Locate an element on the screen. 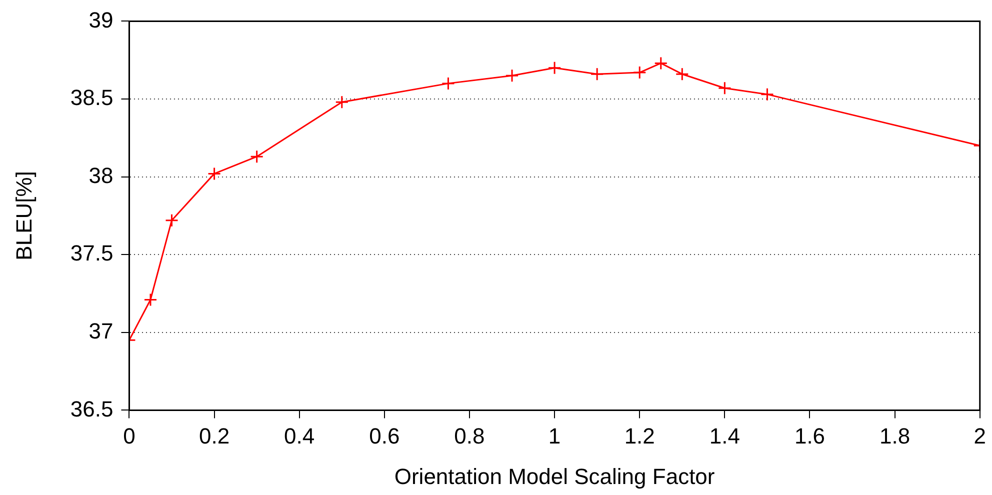 The width and height of the screenshot is (992, 495). x-tick-label: 1.4 is located at coordinates (724, 435).